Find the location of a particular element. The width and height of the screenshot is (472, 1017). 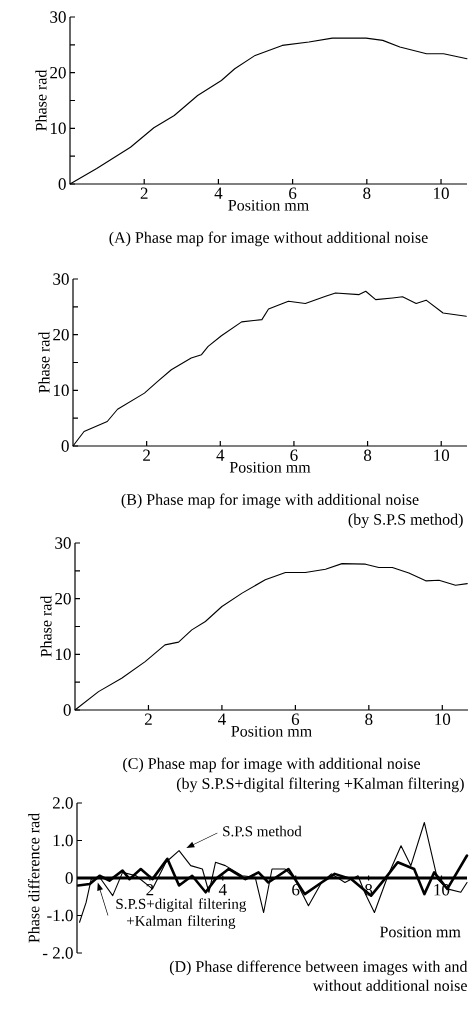

y-tick-label: 2.0 is located at coordinates (62, 803).